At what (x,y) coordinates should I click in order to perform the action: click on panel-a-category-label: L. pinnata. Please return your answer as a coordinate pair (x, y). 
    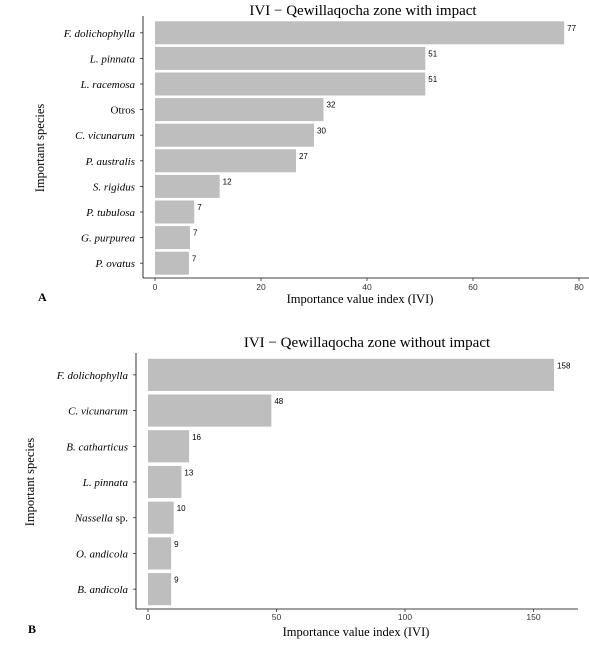
    Looking at the image, I should click on (112, 59).